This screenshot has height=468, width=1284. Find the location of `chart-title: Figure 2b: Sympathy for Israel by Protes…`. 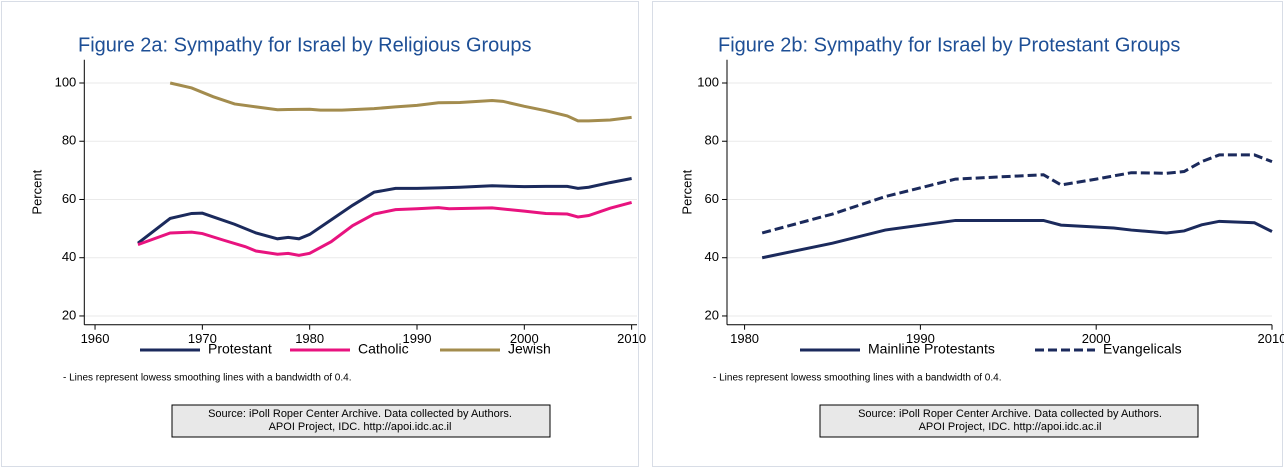

chart-title: Figure 2b: Sympathy for Israel by Protes… is located at coordinates (949, 45).